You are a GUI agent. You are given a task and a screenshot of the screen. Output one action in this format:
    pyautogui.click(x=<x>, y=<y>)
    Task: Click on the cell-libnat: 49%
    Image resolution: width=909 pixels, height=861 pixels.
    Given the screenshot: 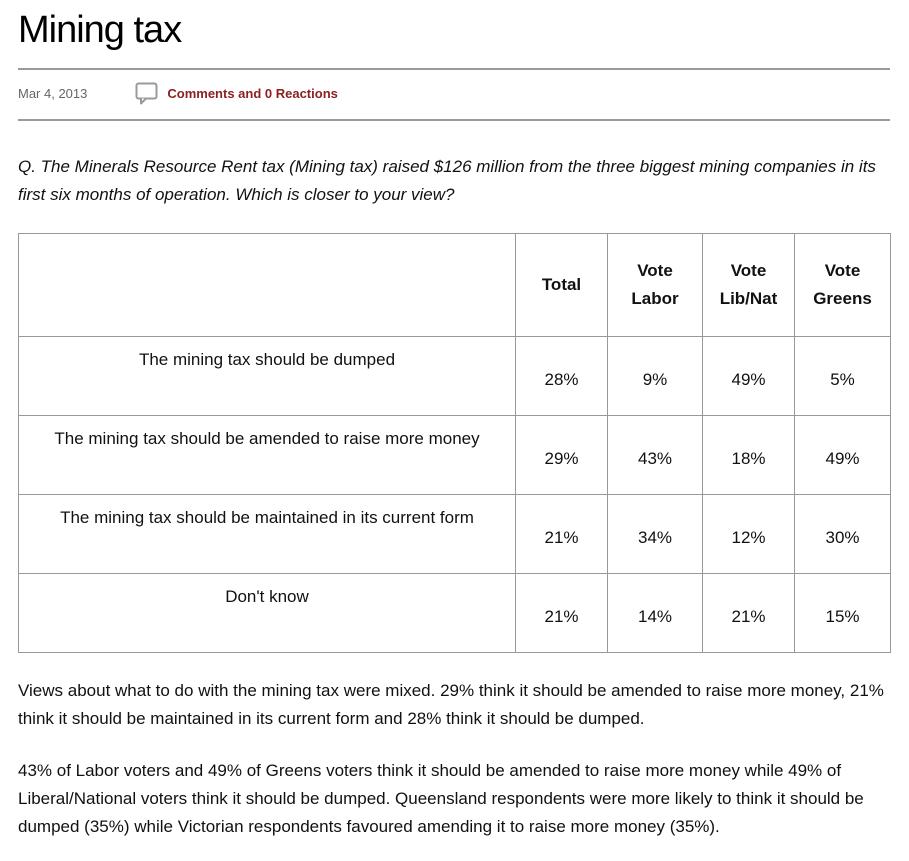 What is the action you would take?
    pyautogui.click(x=748, y=376)
    